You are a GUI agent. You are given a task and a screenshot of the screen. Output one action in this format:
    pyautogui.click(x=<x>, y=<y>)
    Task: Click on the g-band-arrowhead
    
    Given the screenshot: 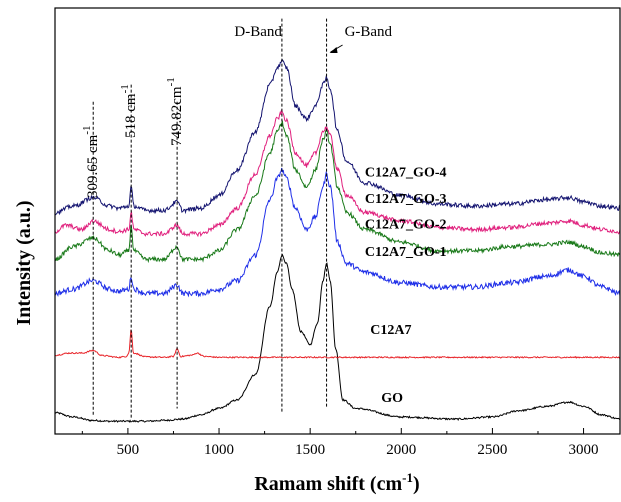 What is the action you would take?
    pyautogui.click(x=333, y=50)
    